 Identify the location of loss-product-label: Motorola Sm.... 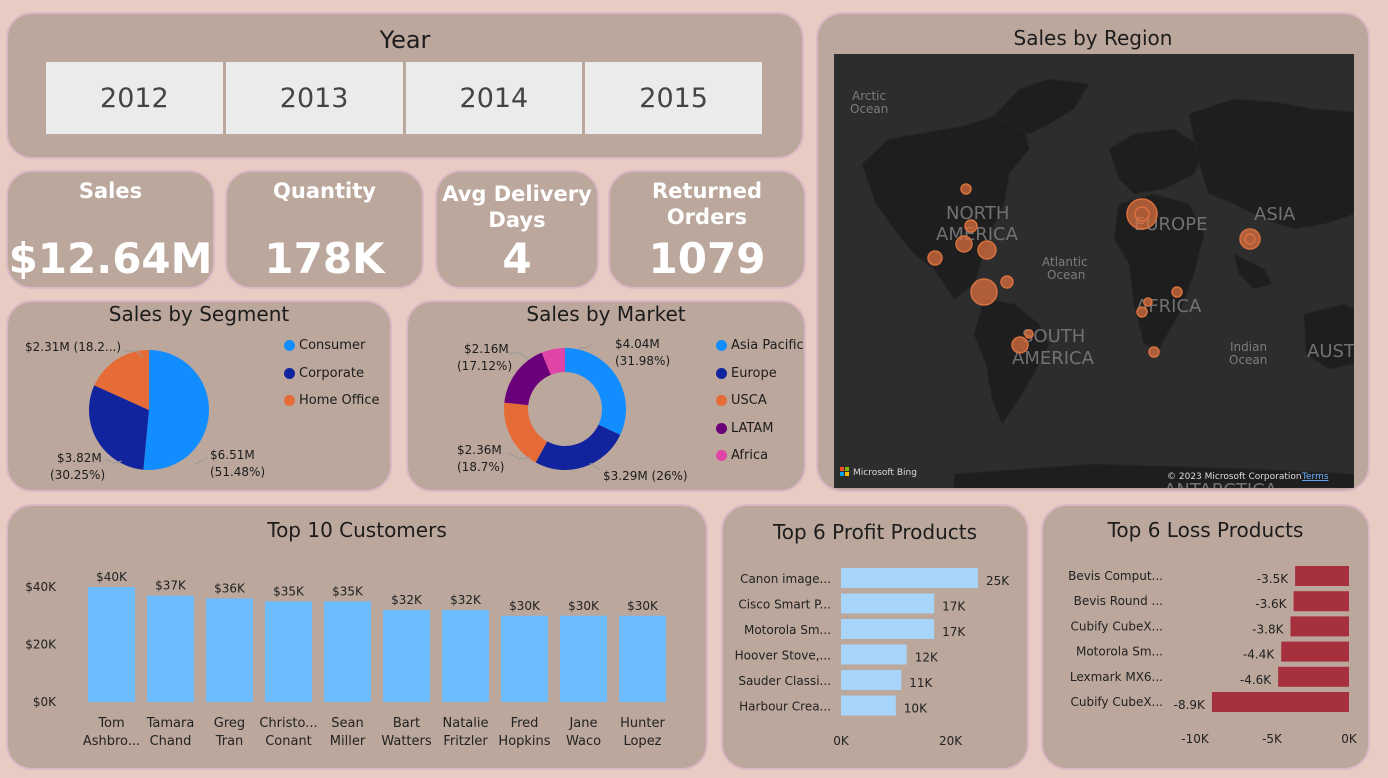
(1119, 652).